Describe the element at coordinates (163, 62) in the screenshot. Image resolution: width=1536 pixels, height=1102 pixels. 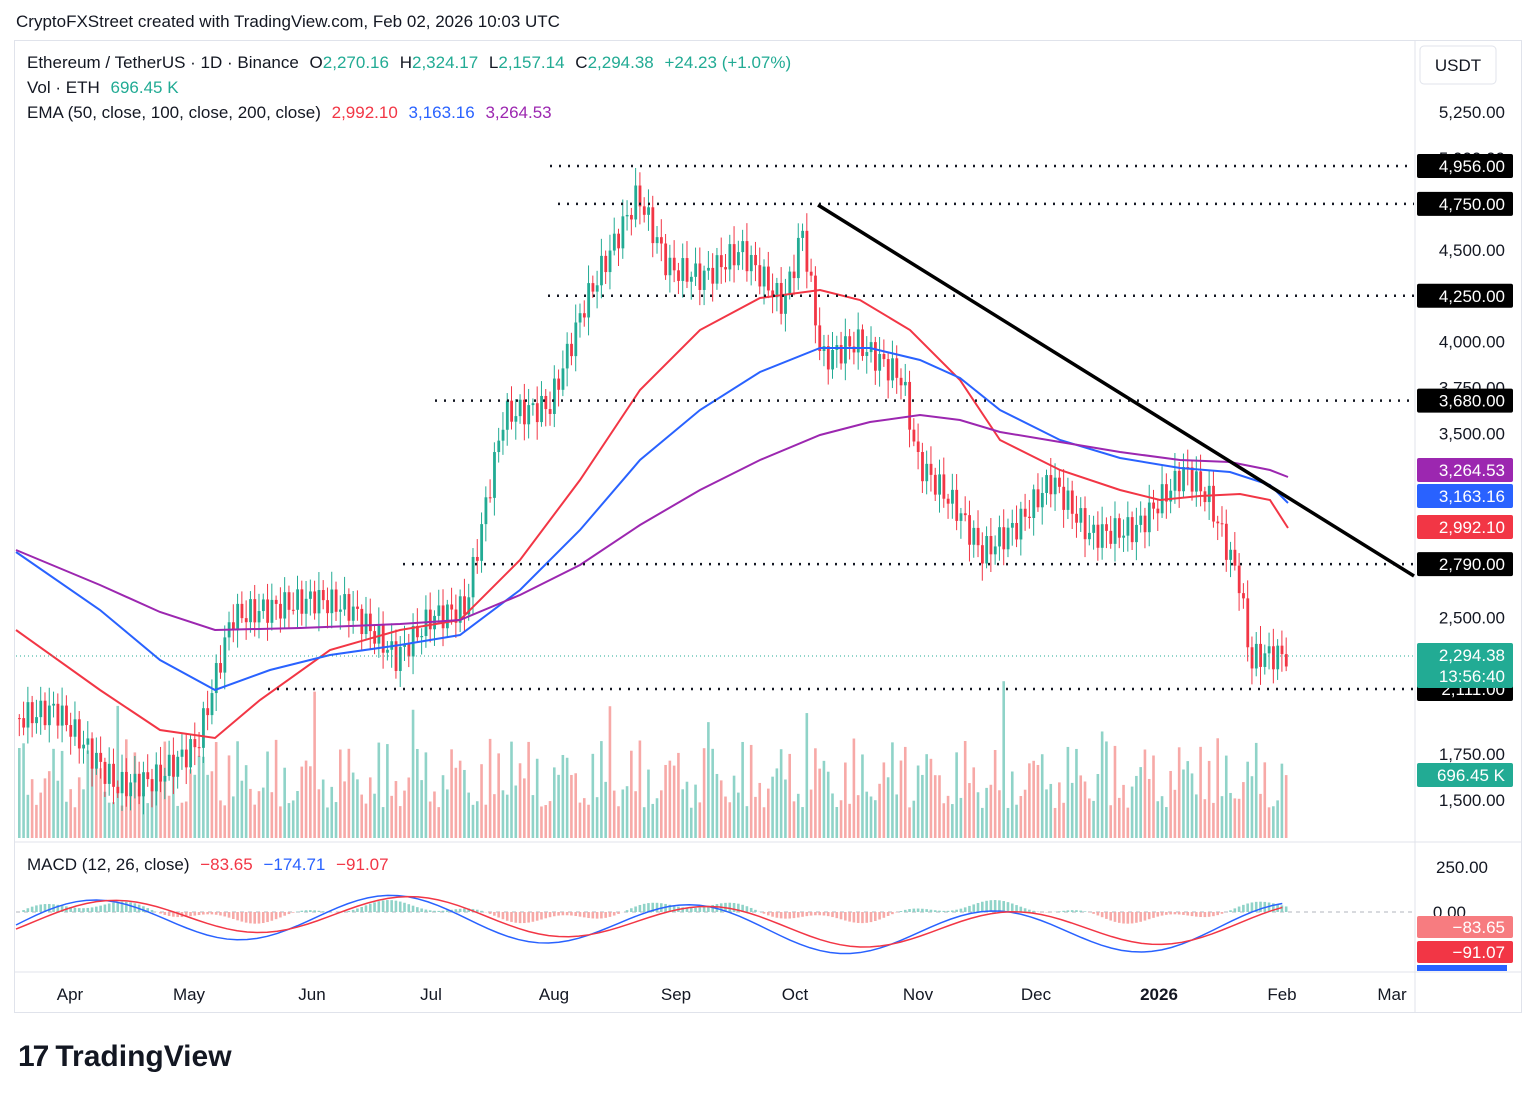
I see `symbol-label: Ethereum / TetherUS · 1D · Binance` at that location.